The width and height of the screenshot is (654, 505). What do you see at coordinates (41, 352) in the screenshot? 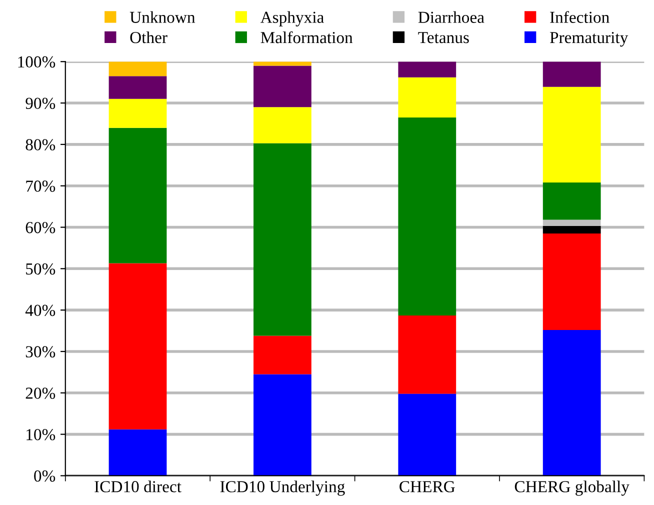
I see `y-tick-label: 30%` at bounding box center [41, 352].